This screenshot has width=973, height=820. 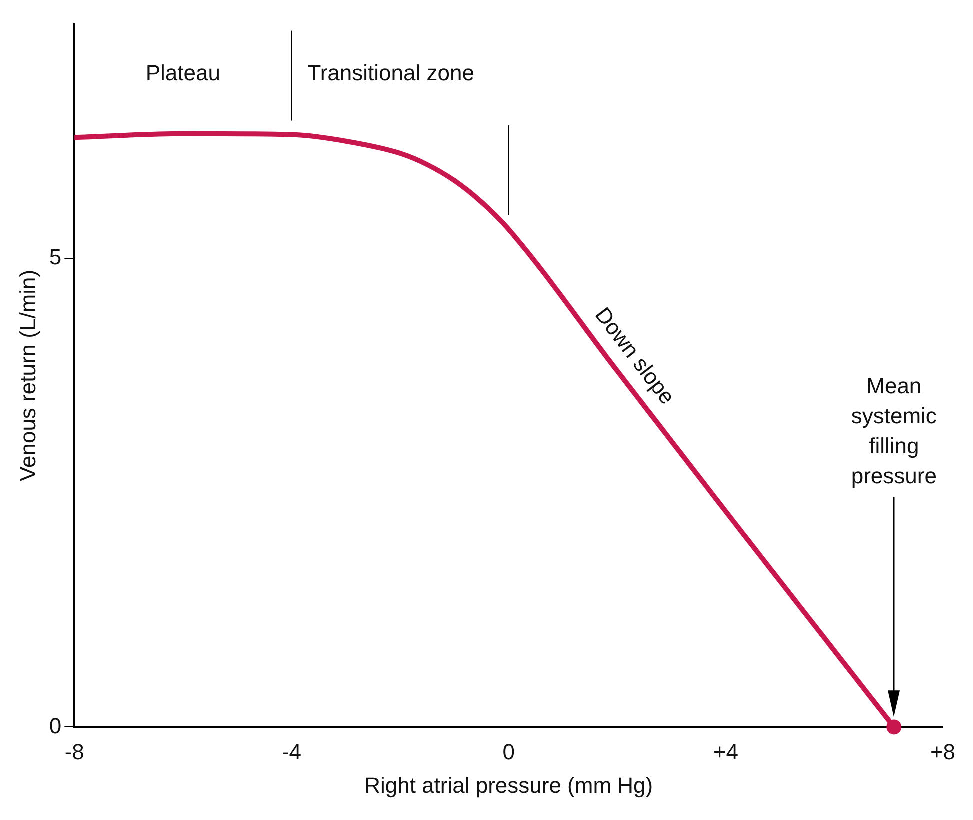 What do you see at coordinates (391, 73) in the screenshot?
I see `annotation: Transitional zone` at bounding box center [391, 73].